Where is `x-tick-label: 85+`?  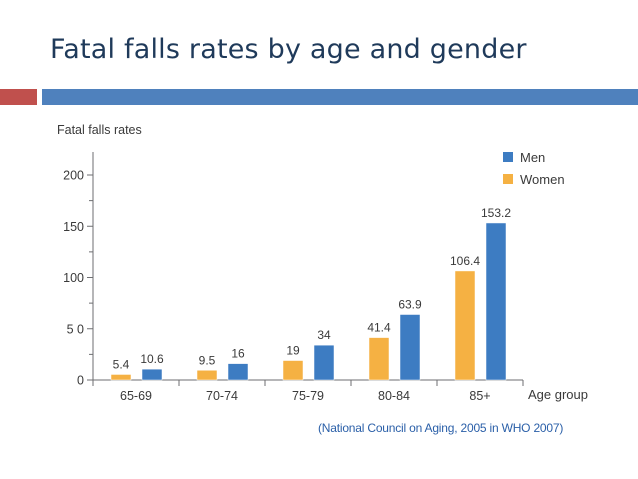
x-tick-label: 85+ is located at coordinates (479, 396).